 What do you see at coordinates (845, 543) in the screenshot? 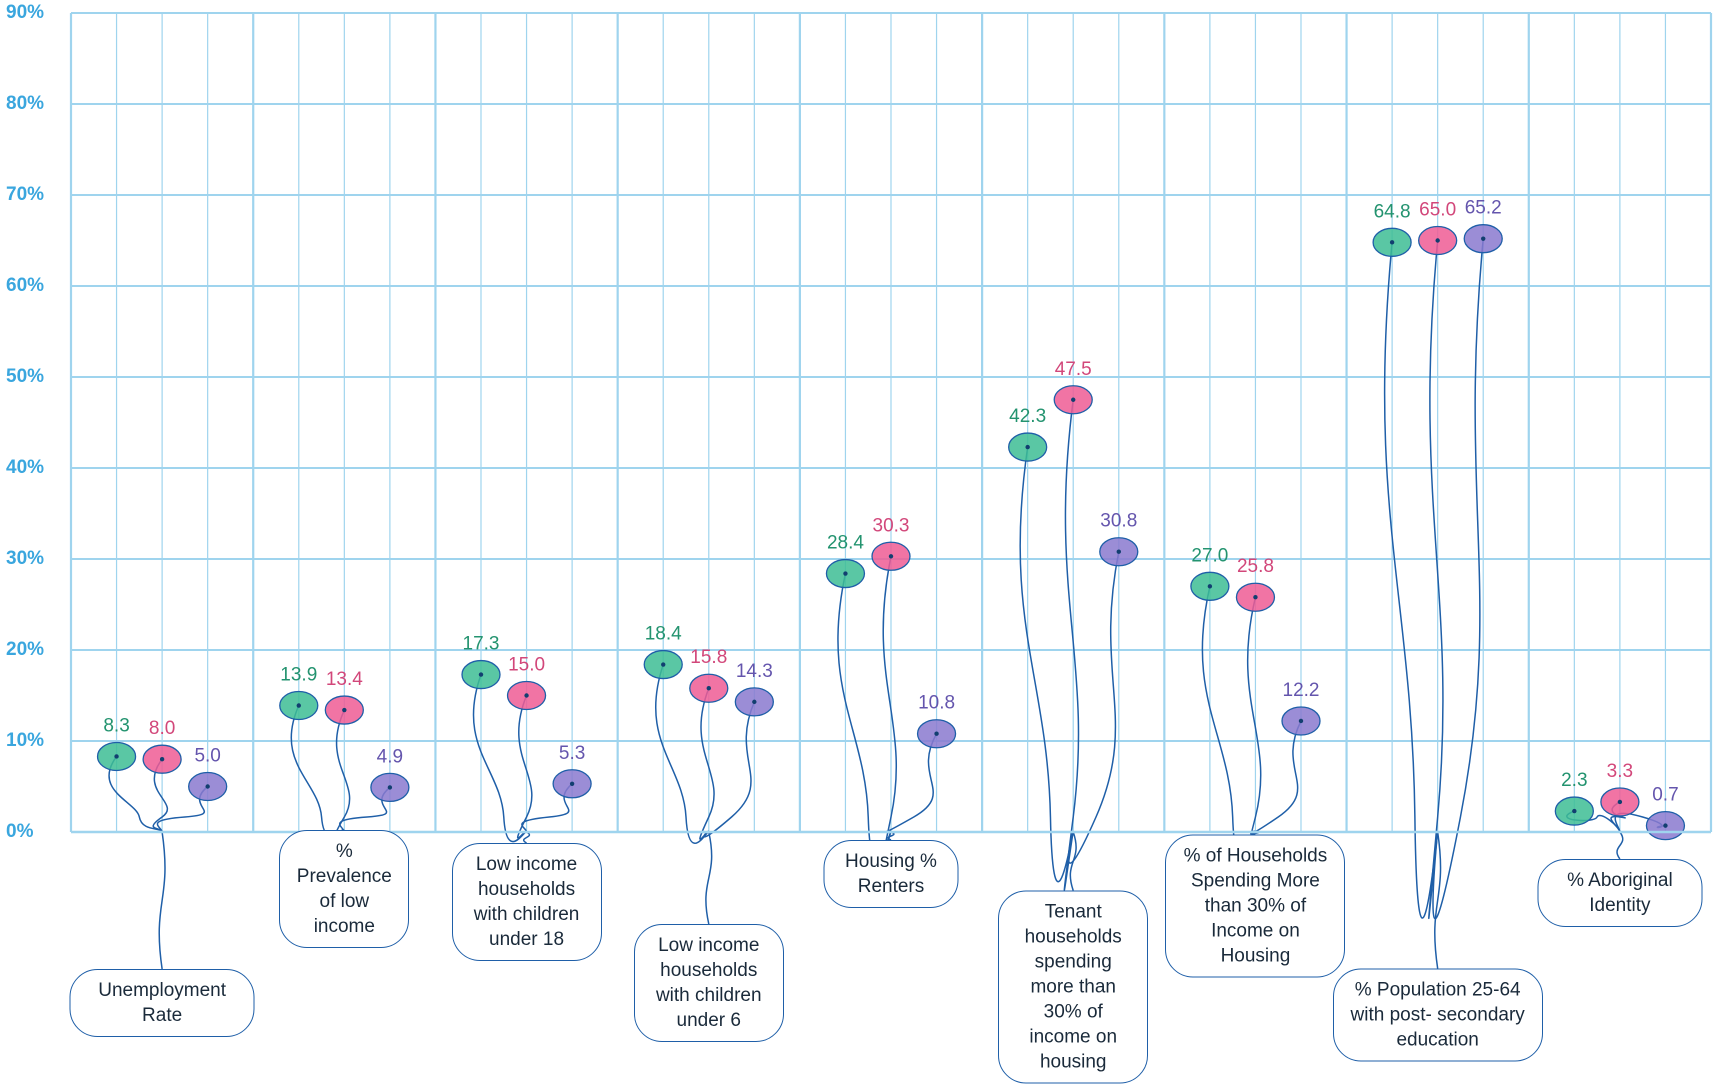
I see `value-label: 28.4` at bounding box center [845, 543].